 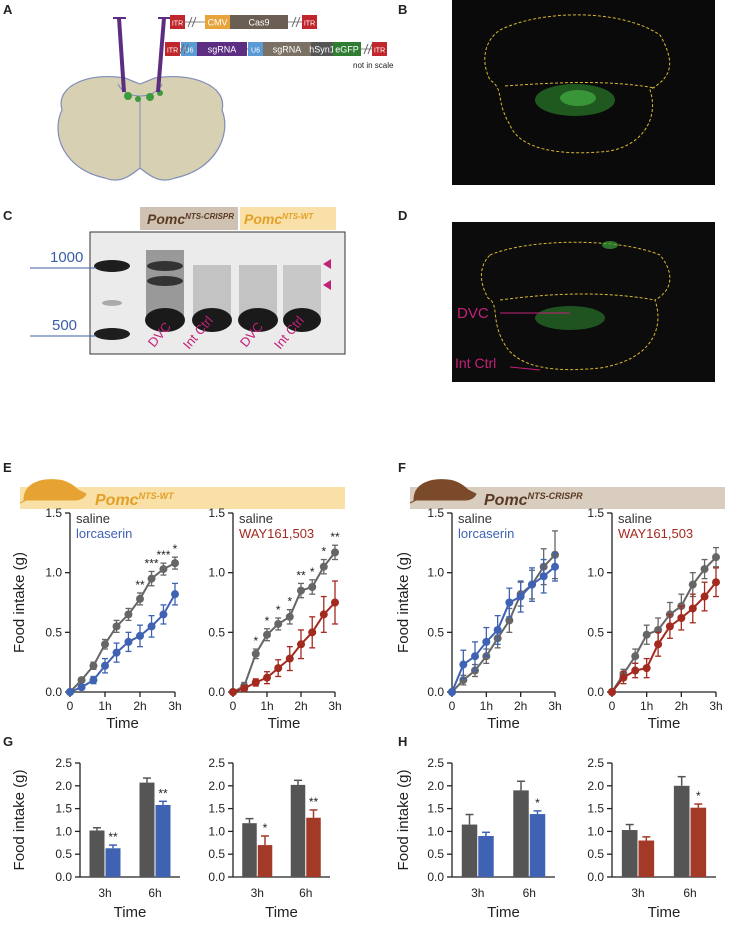 What do you see at coordinates (154, 893) in the screenshot?
I see `x-tick-label: 6h` at bounding box center [154, 893].